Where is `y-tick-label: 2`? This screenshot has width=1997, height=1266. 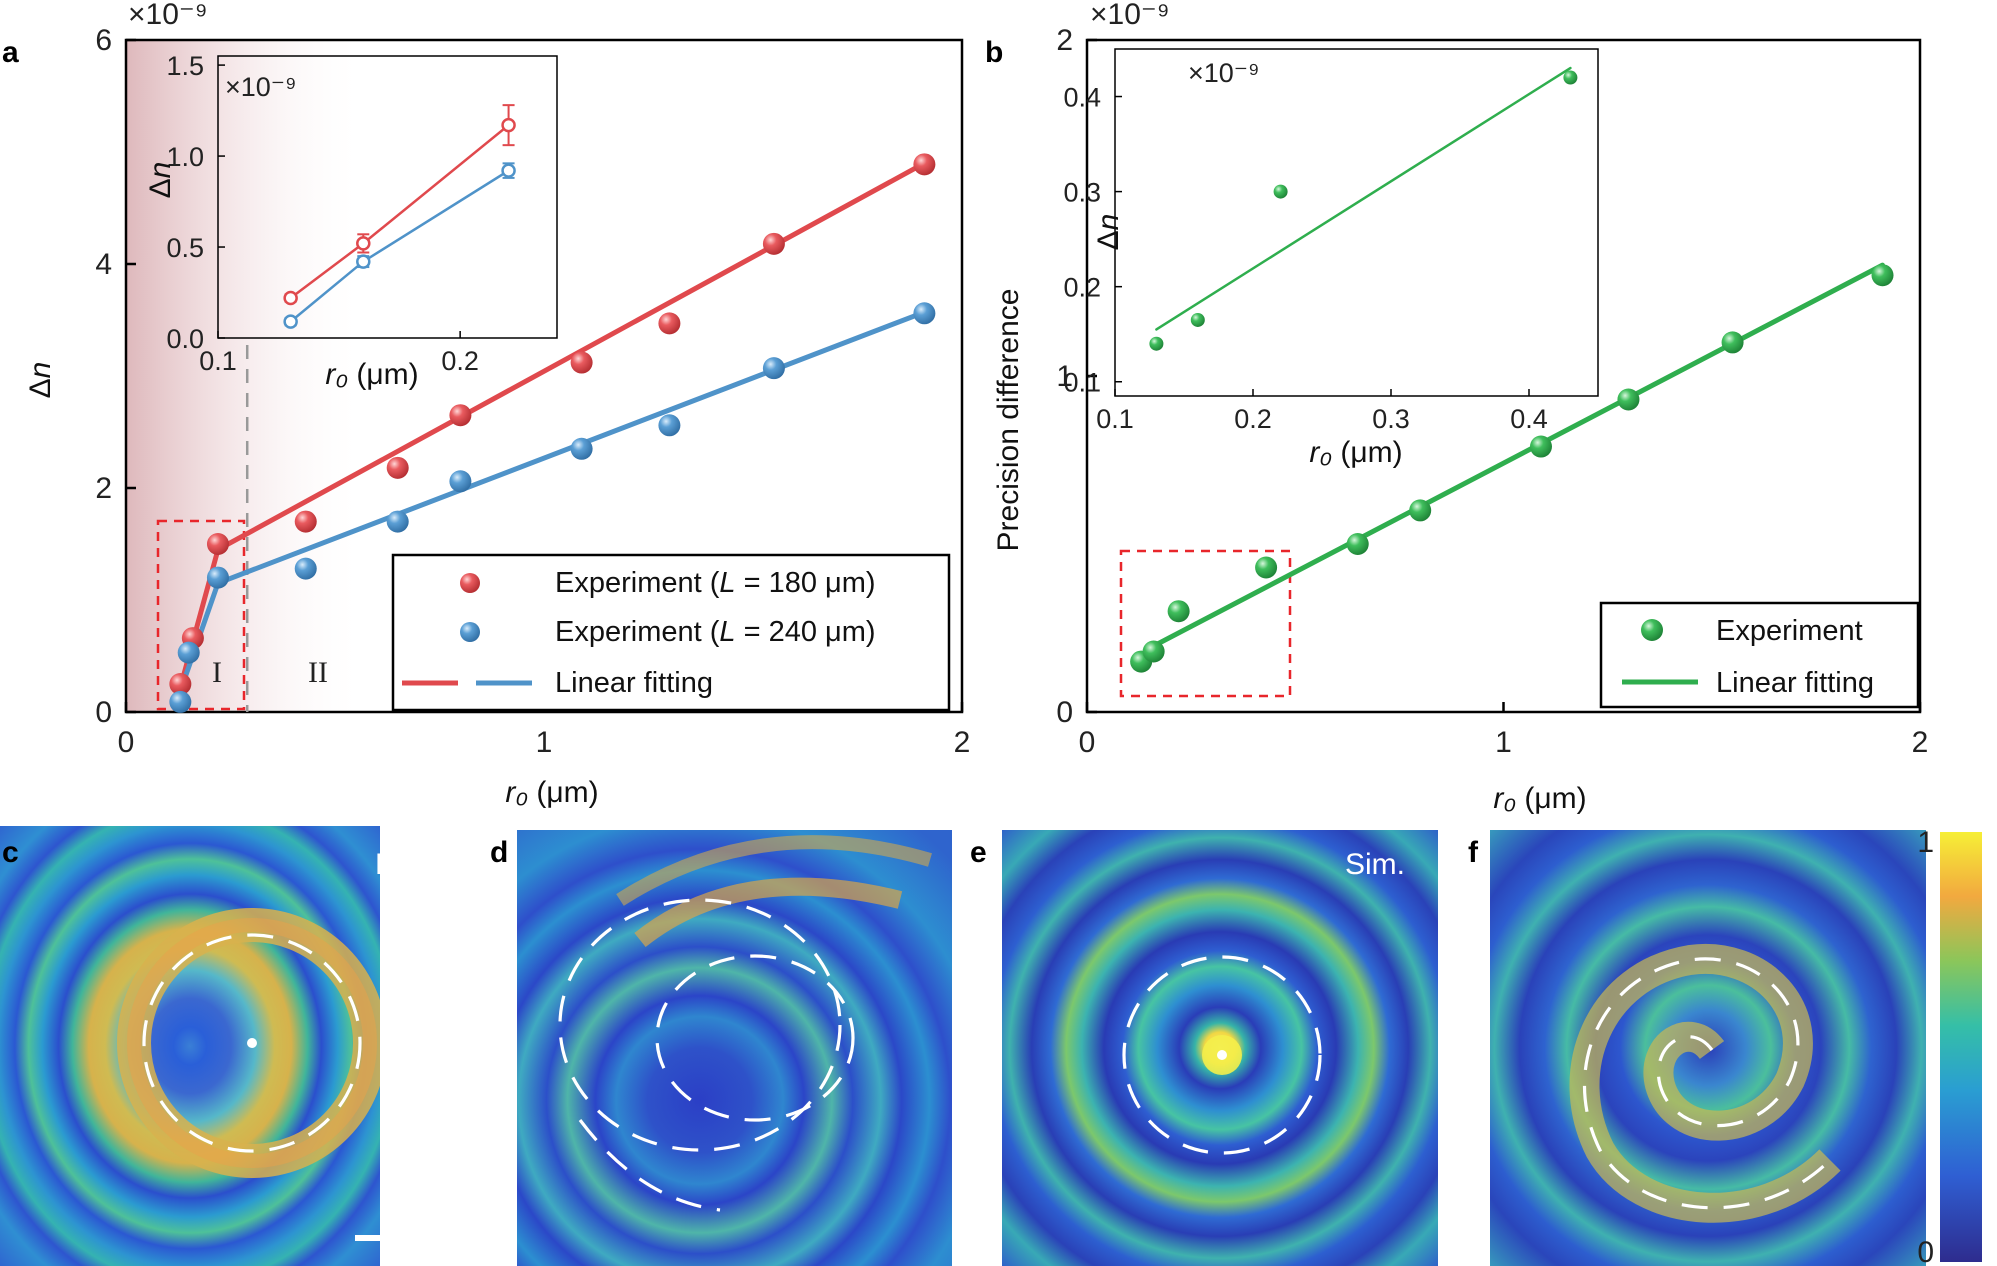 y-tick-label: 2 is located at coordinates (103, 488).